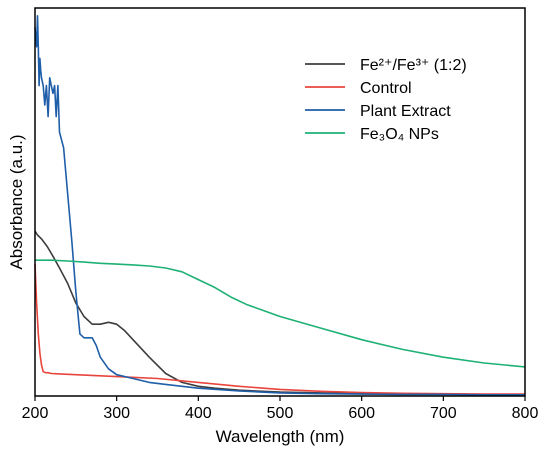 The height and width of the screenshot is (452, 550). I want to click on legend-label-3: Plant Extract, so click(405, 111).